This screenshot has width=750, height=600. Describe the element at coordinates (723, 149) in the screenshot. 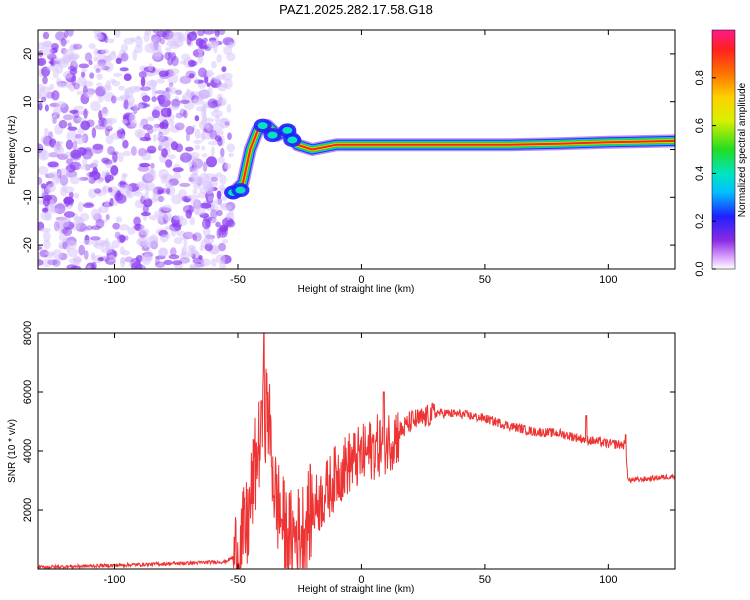

I see `colorbar-gradient` at that location.